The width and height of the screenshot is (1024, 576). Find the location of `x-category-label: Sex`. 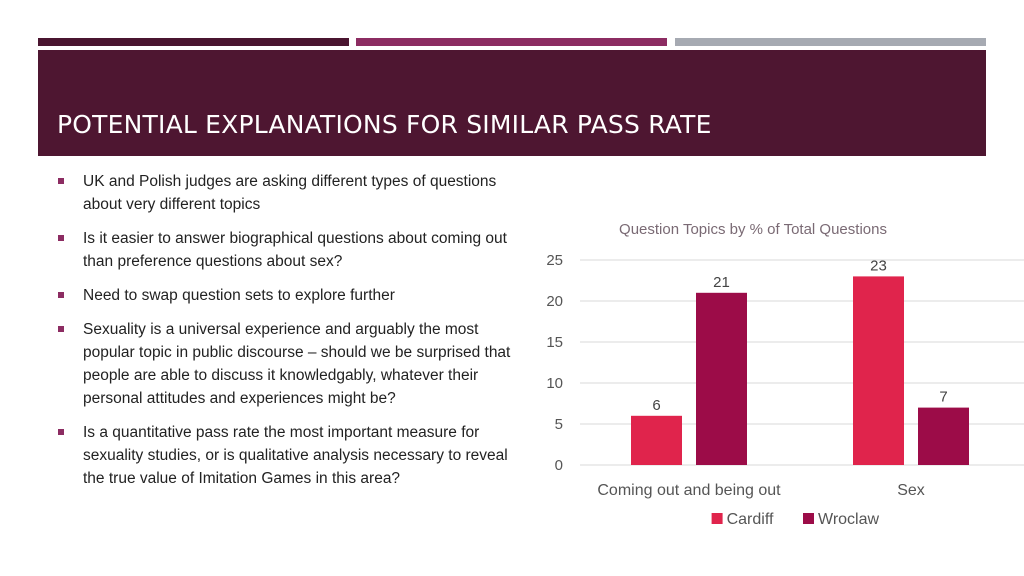

x-category-label: Sex is located at coordinates (911, 490).